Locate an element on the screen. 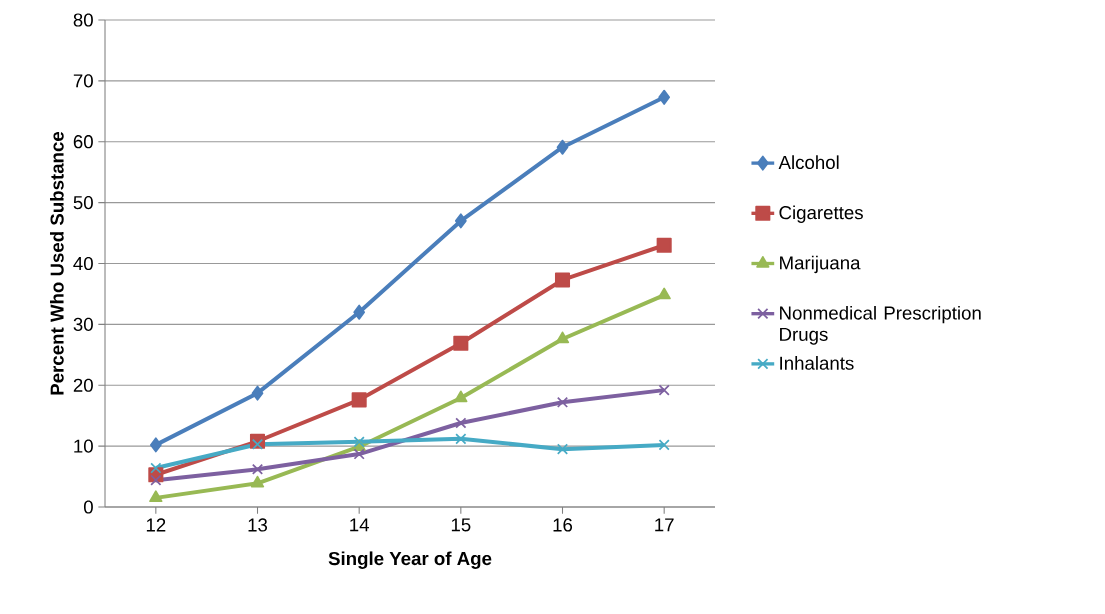 The width and height of the screenshot is (1105, 614). legend-label: Inhalants is located at coordinates (817, 363).